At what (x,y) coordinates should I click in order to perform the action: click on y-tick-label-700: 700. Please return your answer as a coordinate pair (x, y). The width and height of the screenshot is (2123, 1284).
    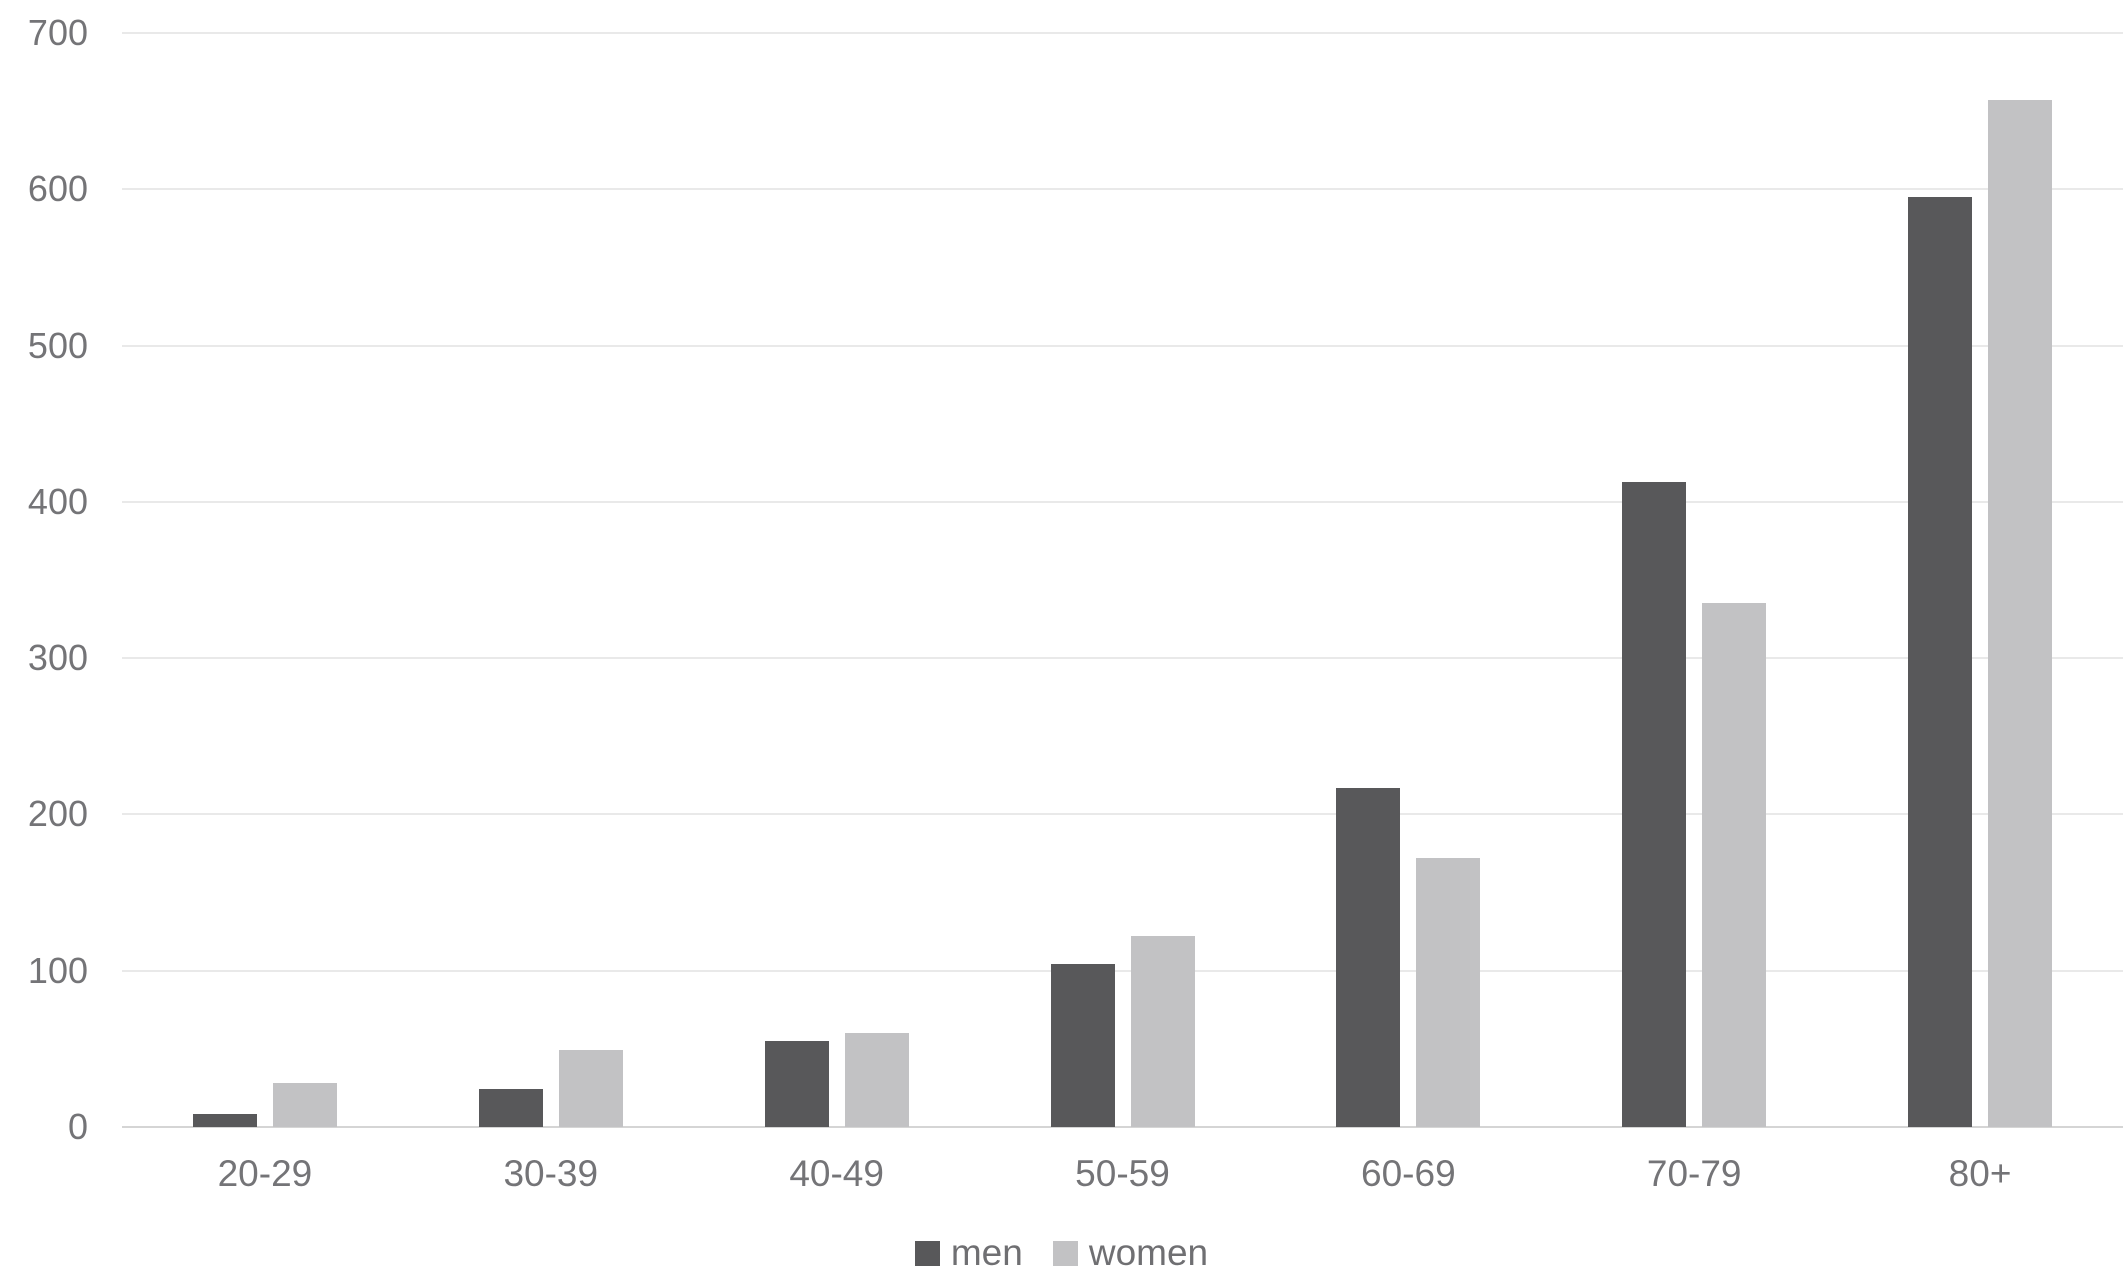
    Looking at the image, I should click on (57, 32).